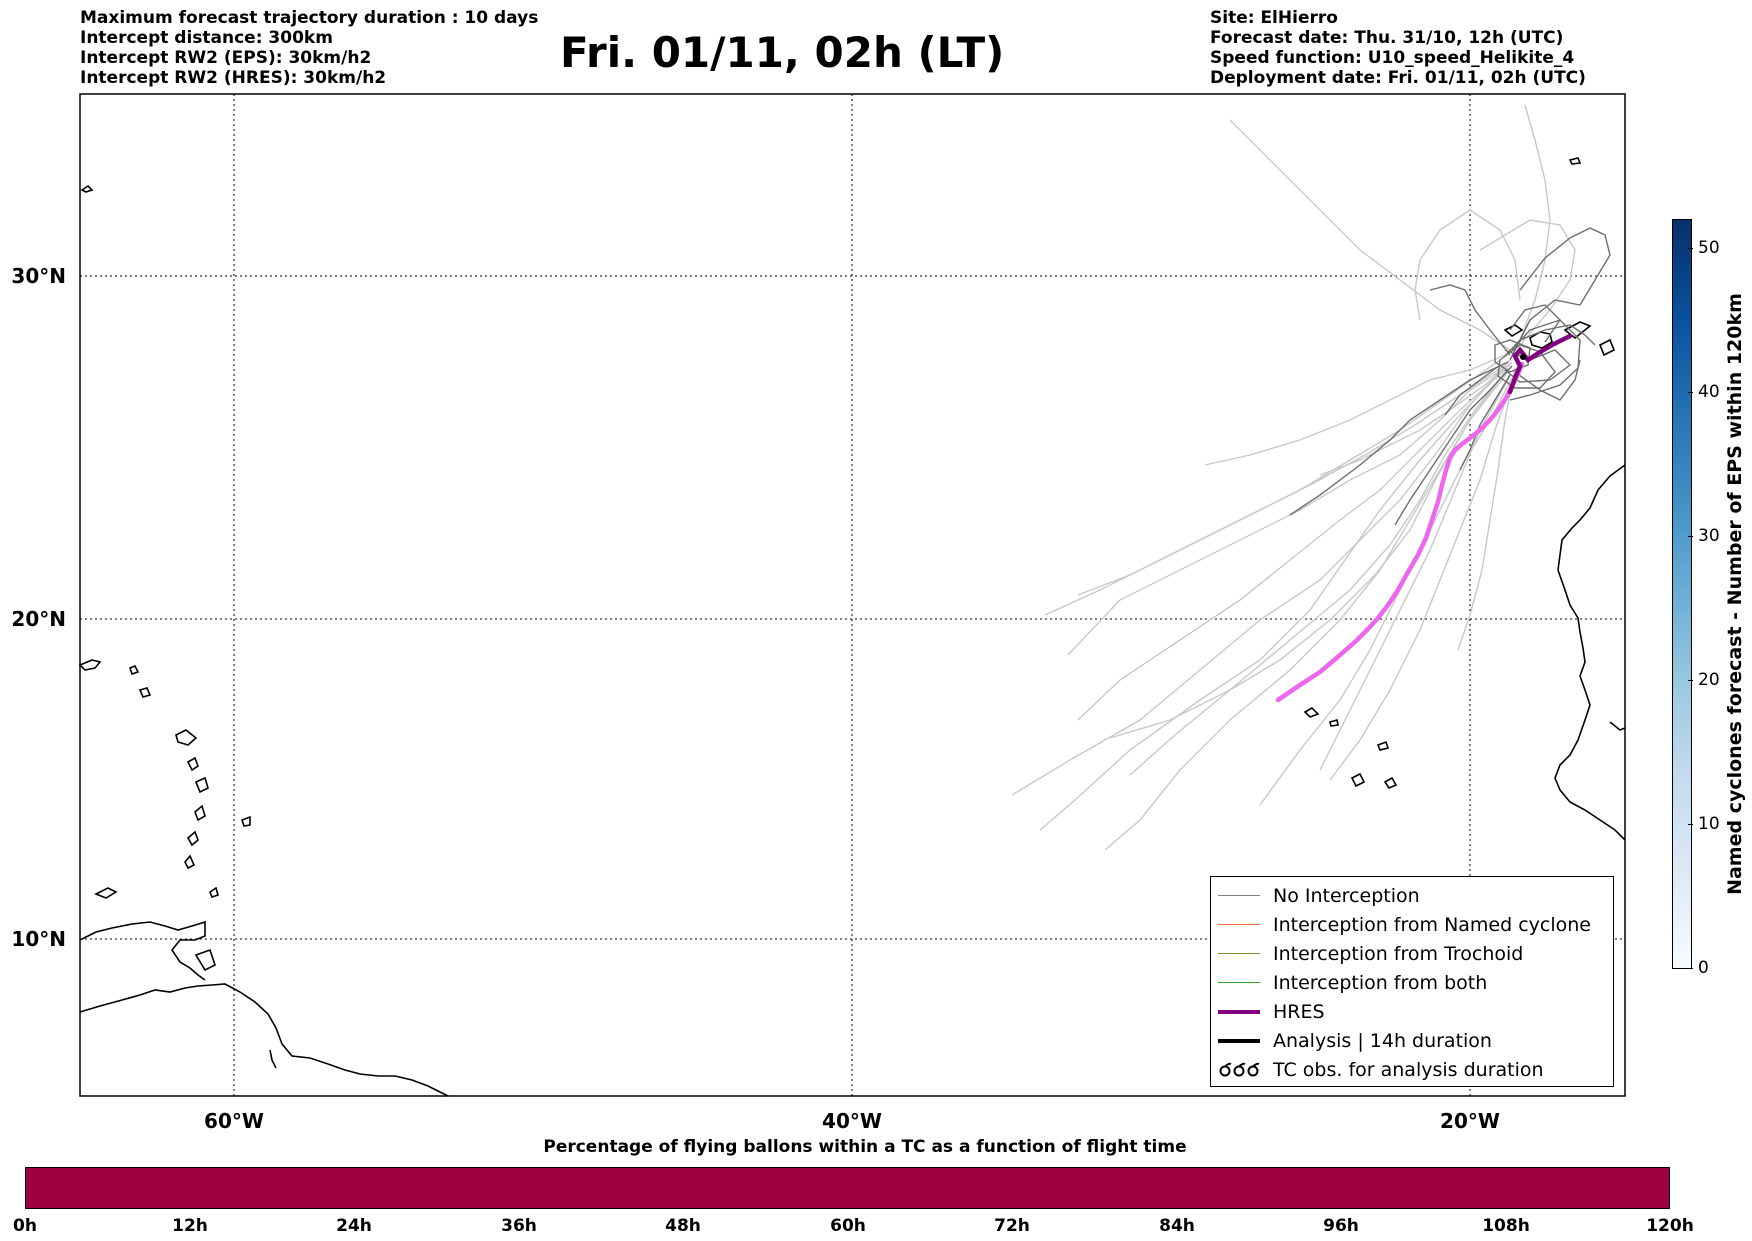 This screenshot has width=1752, height=1241. Describe the element at coordinates (1341, 1226) in the screenshot. I see `time-tick-label: 96h` at that location.